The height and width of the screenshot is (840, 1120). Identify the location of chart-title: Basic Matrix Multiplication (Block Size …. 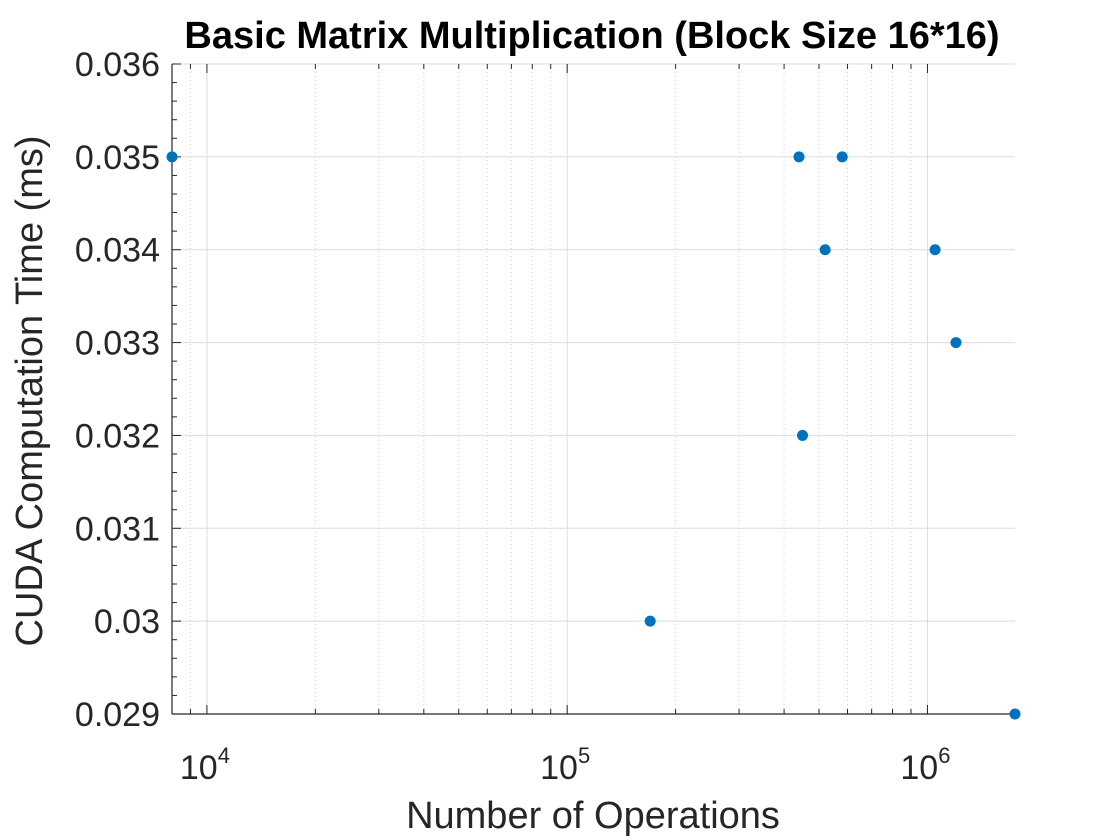
(591, 36).